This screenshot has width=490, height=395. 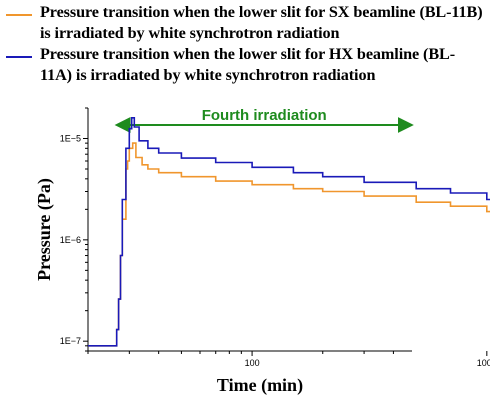 I want to click on x-tick-label: 100, so click(x=252, y=363).